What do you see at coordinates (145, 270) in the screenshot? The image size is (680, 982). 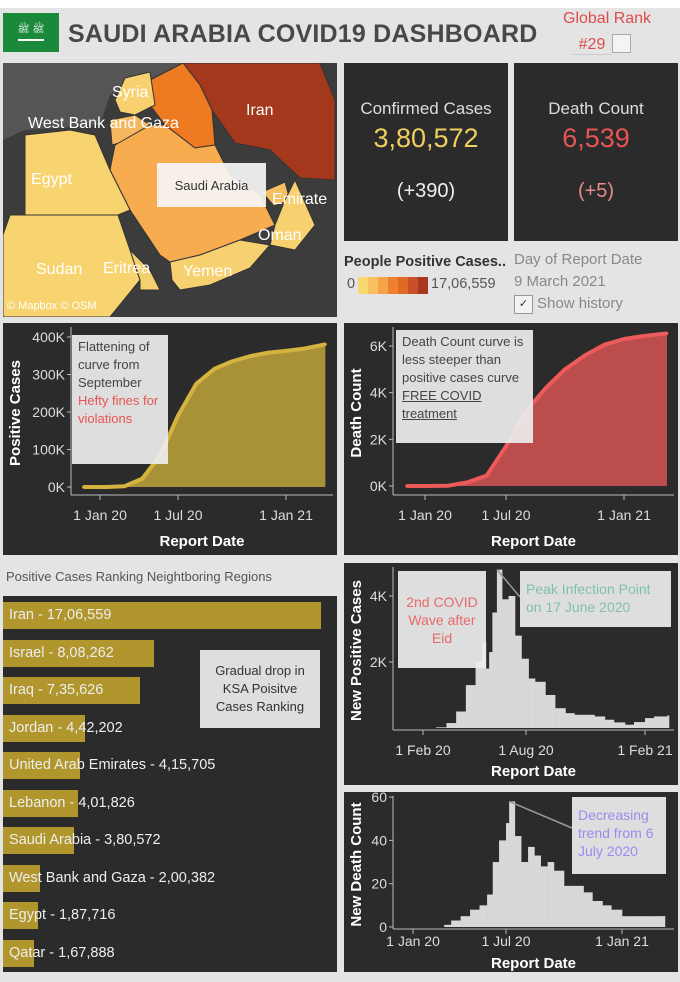 I see `region-eritrea` at bounding box center [145, 270].